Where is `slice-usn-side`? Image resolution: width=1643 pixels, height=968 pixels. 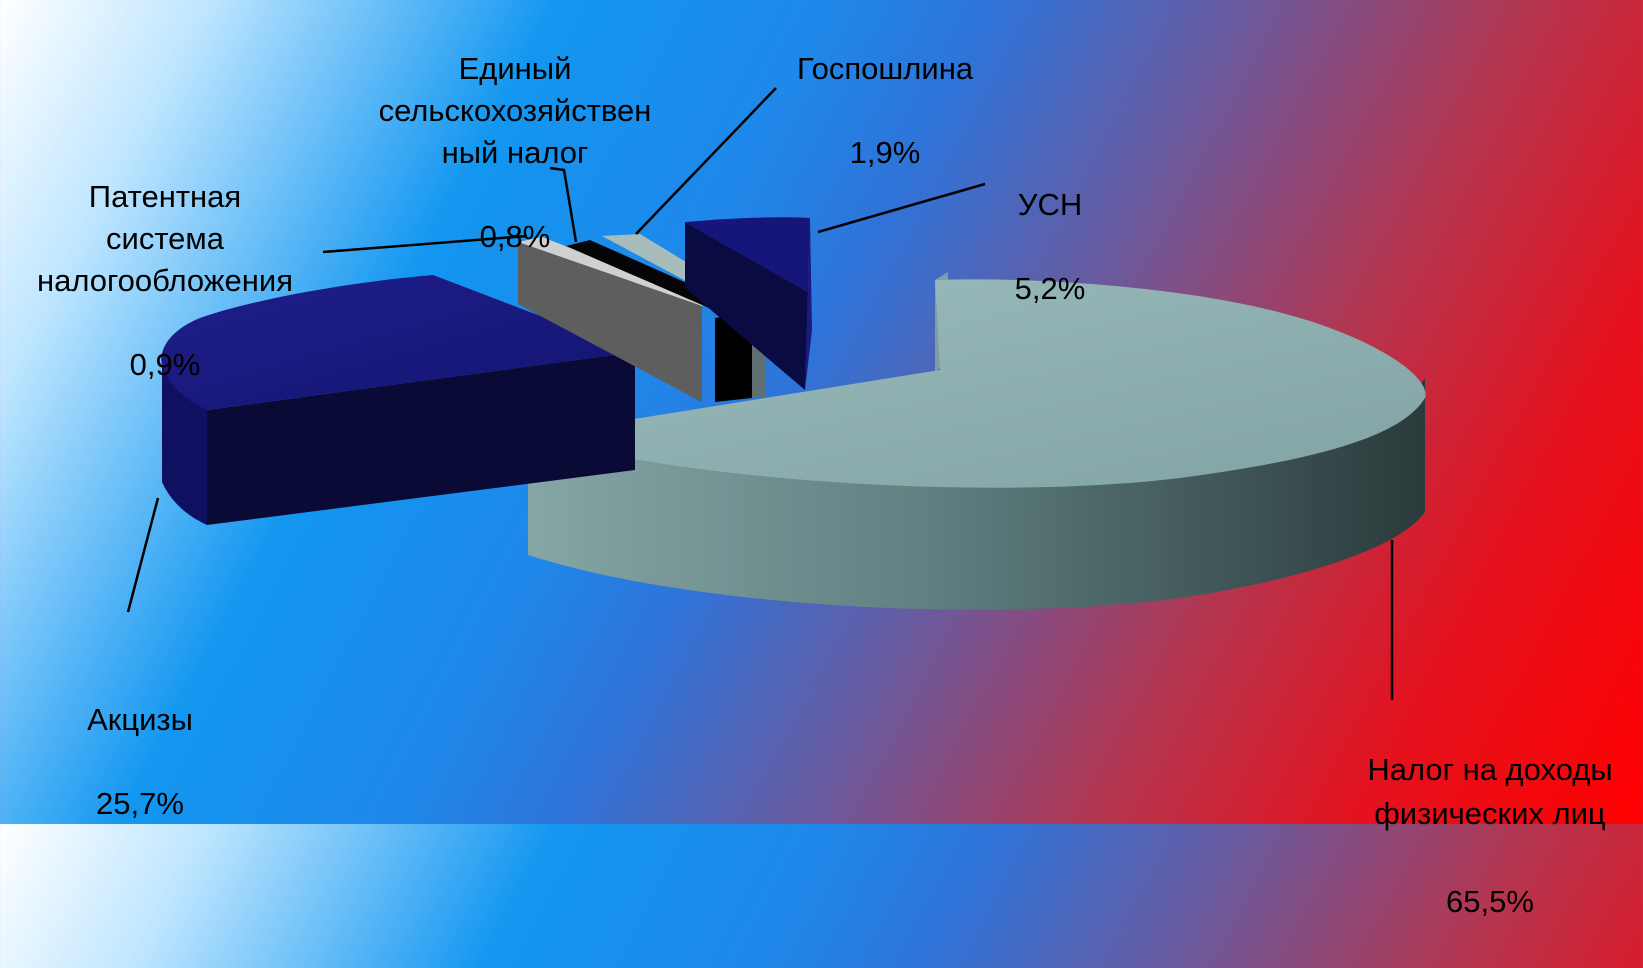
slice-usn-side is located at coordinates (746, 306).